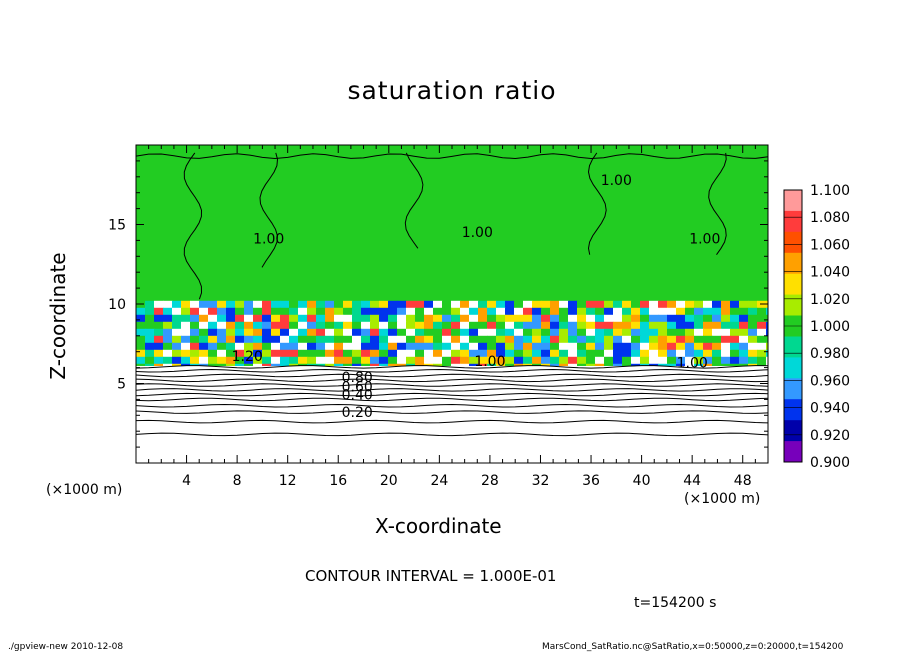 This screenshot has width=904, height=654. What do you see at coordinates (830, 436) in the screenshot?
I see `colorbar-label: 0.920` at bounding box center [830, 436].